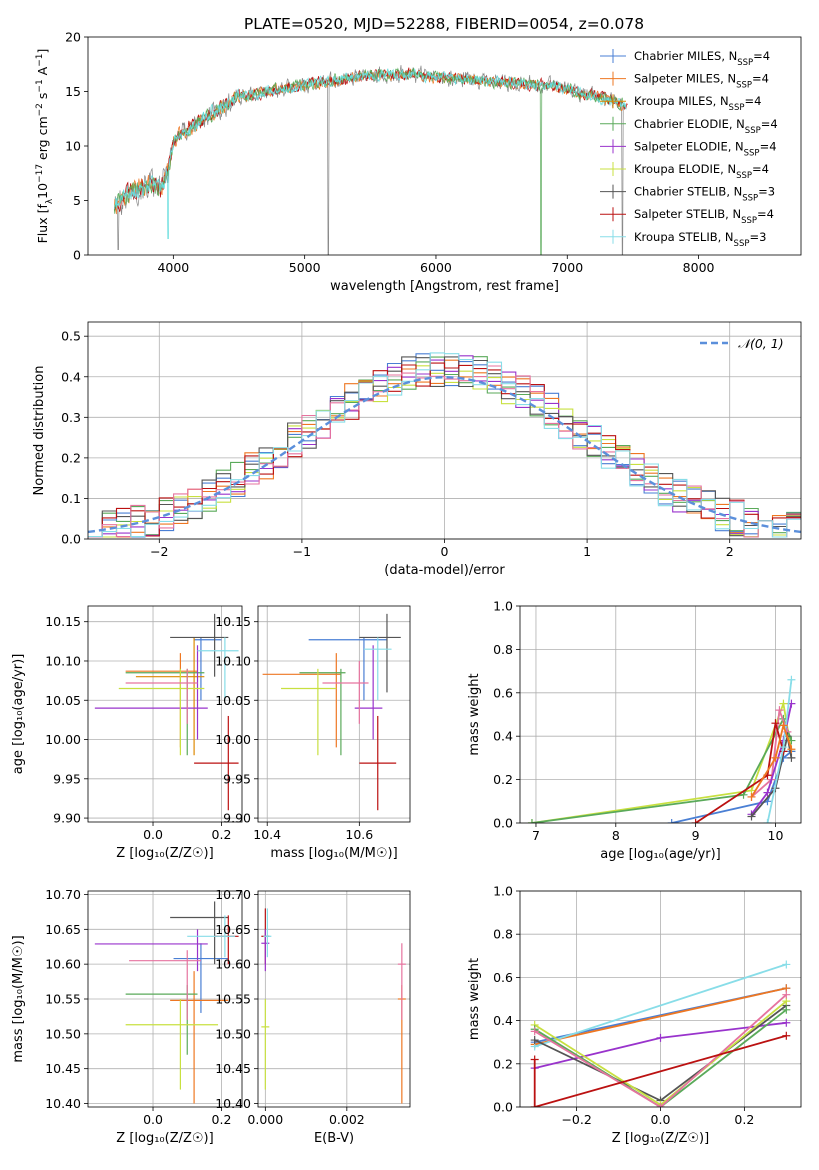 The height and width of the screenshot is (1170, 819). I want to click on legend-label: Salpeter STELIB, NSSP=4, so click(704, 216).